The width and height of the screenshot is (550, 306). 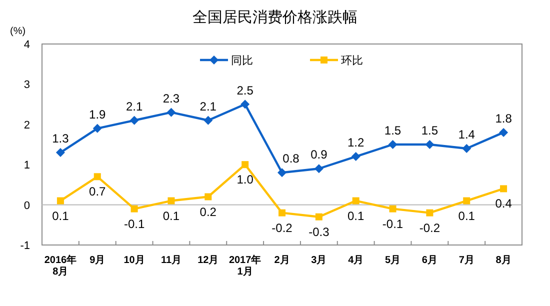 What do you see at coordinates (503, 203) in the screenshot?
I see `data-label: 0.4` at bounding box center [503, 203].